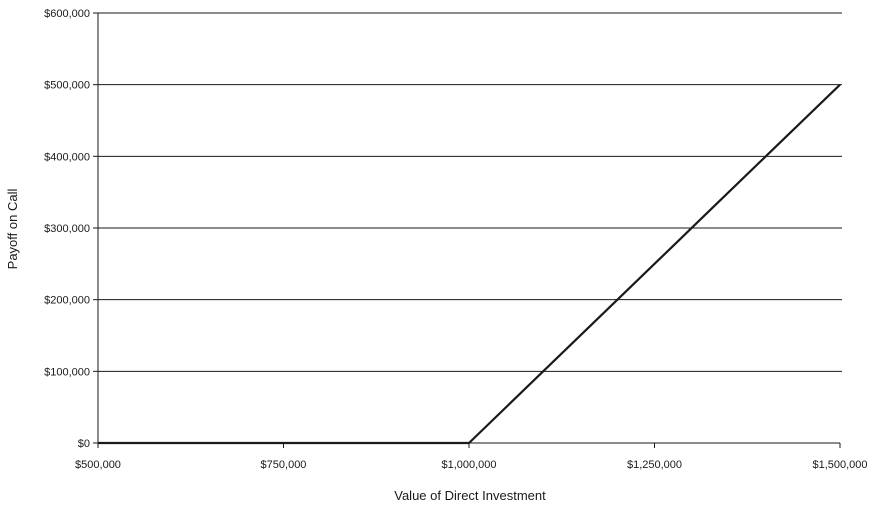  I want to click on x-tick-label-3: $1,250,000, so click(654, 465).